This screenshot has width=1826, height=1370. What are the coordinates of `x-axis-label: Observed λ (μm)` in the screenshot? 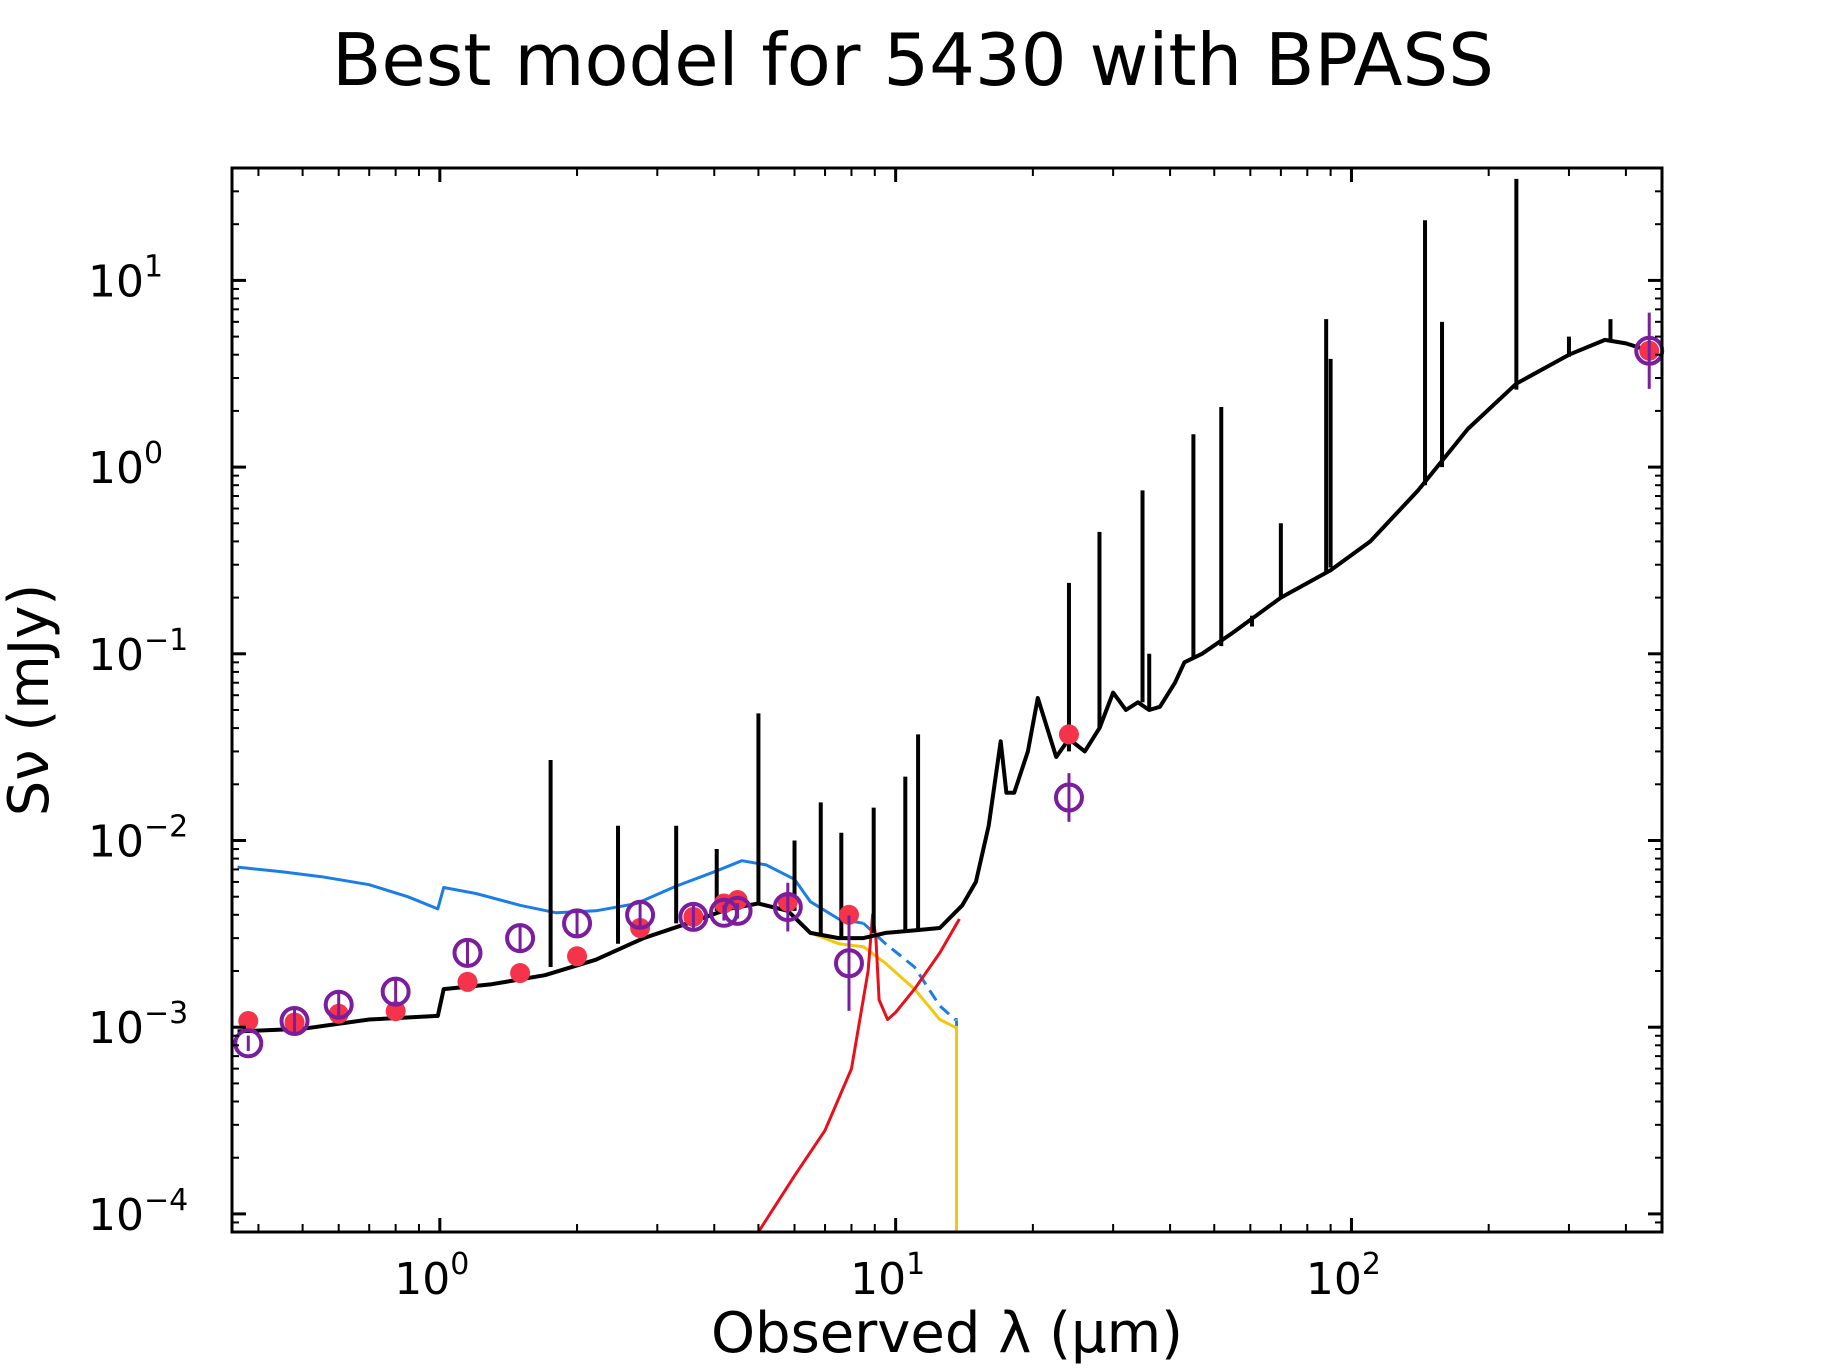 It's located at (947, 1333).